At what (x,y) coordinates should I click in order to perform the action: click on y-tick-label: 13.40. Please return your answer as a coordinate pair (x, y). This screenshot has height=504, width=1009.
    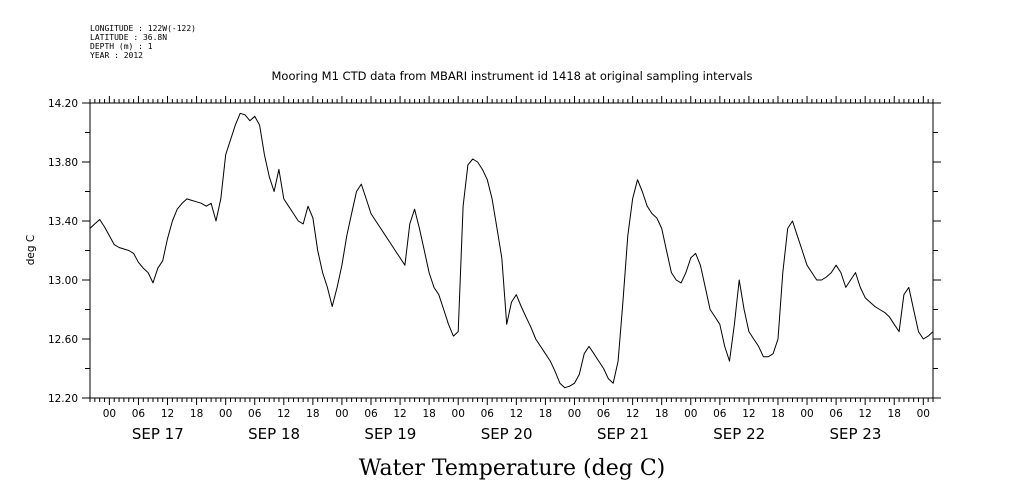
    Looking at the image, I should click on (63, 222).